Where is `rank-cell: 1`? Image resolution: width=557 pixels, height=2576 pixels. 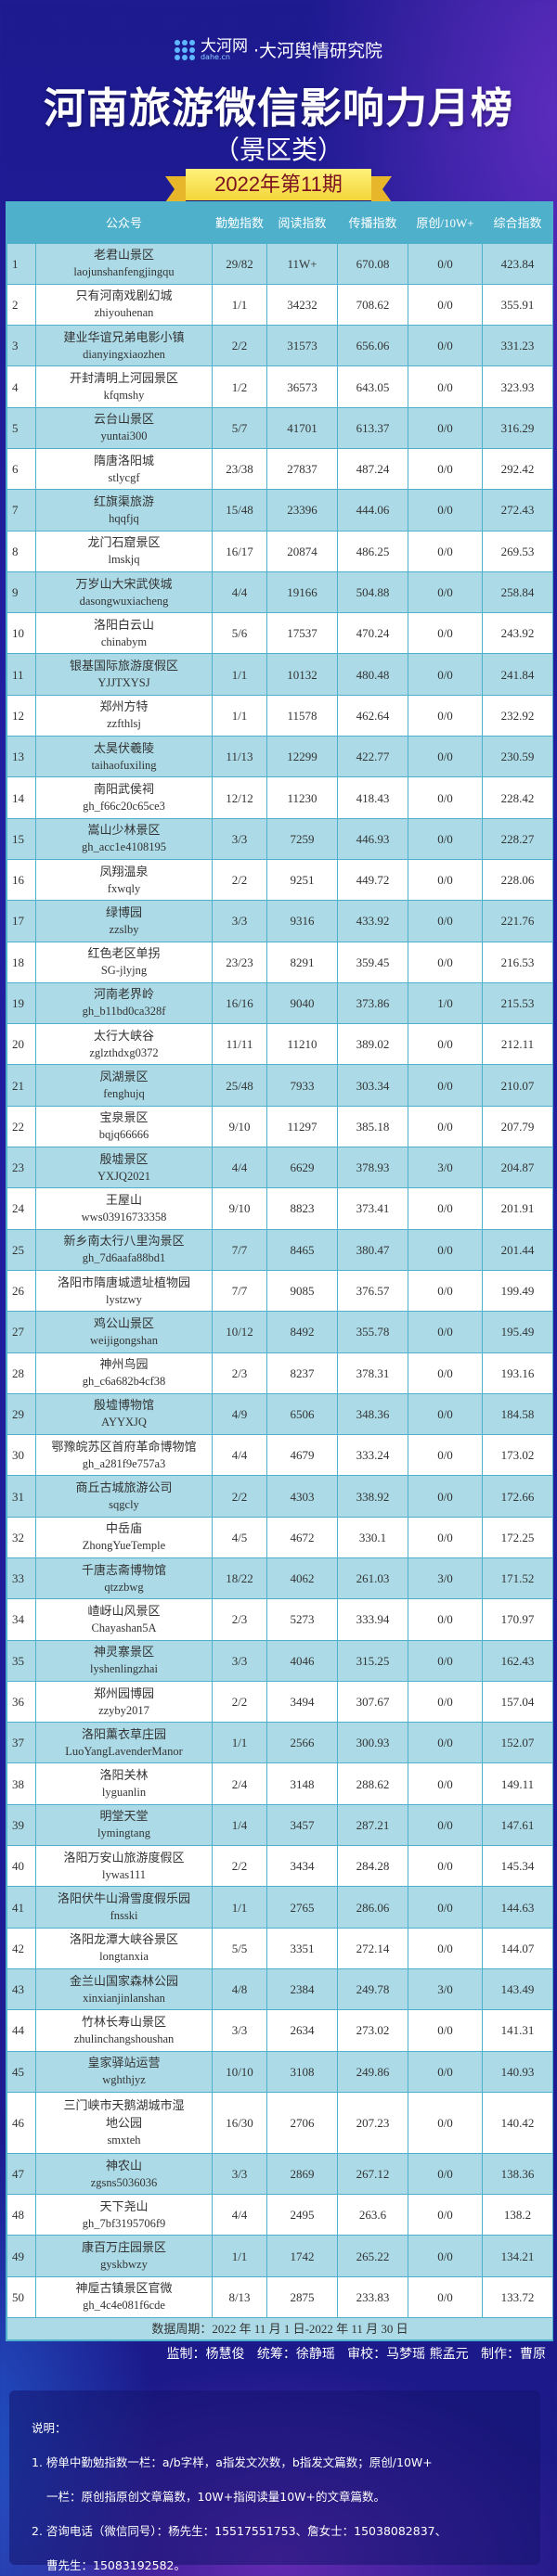
rank-cell: 1 is located at coordinates (21, 263).